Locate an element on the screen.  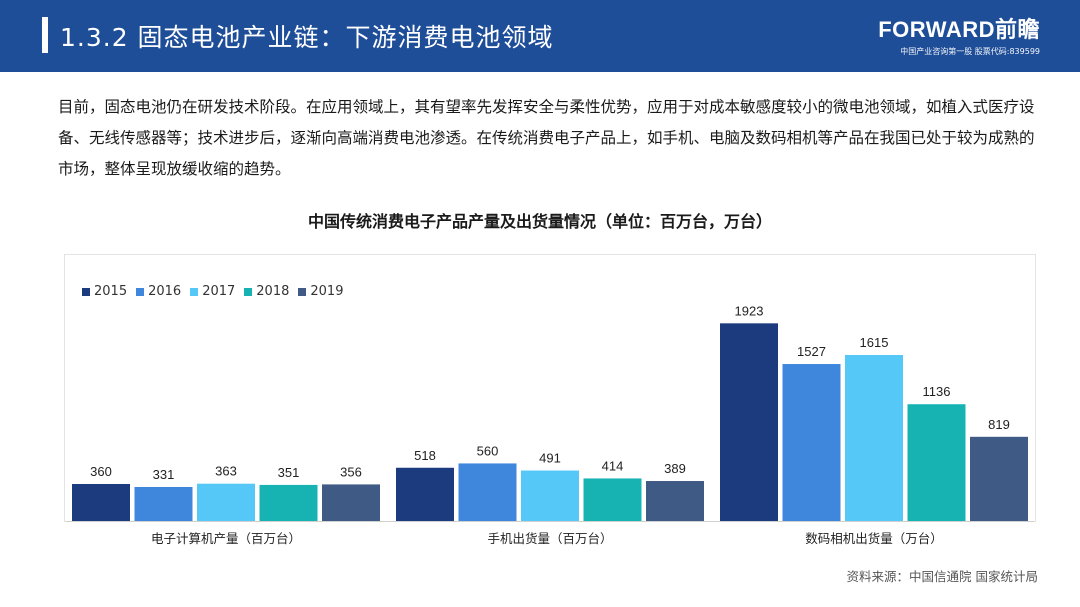
legend-item-2019: 2019 is located at coordinates (320, 291).